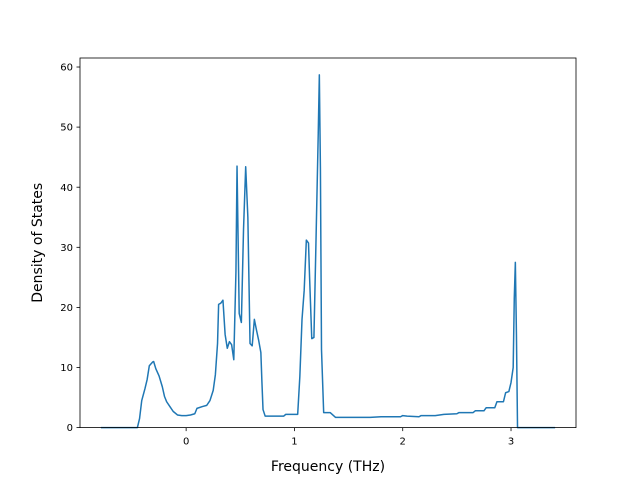 Image resolution: width=640 pixels, height=484 pixels. I want to click on x-tick-label: 1, so click(294, 442).